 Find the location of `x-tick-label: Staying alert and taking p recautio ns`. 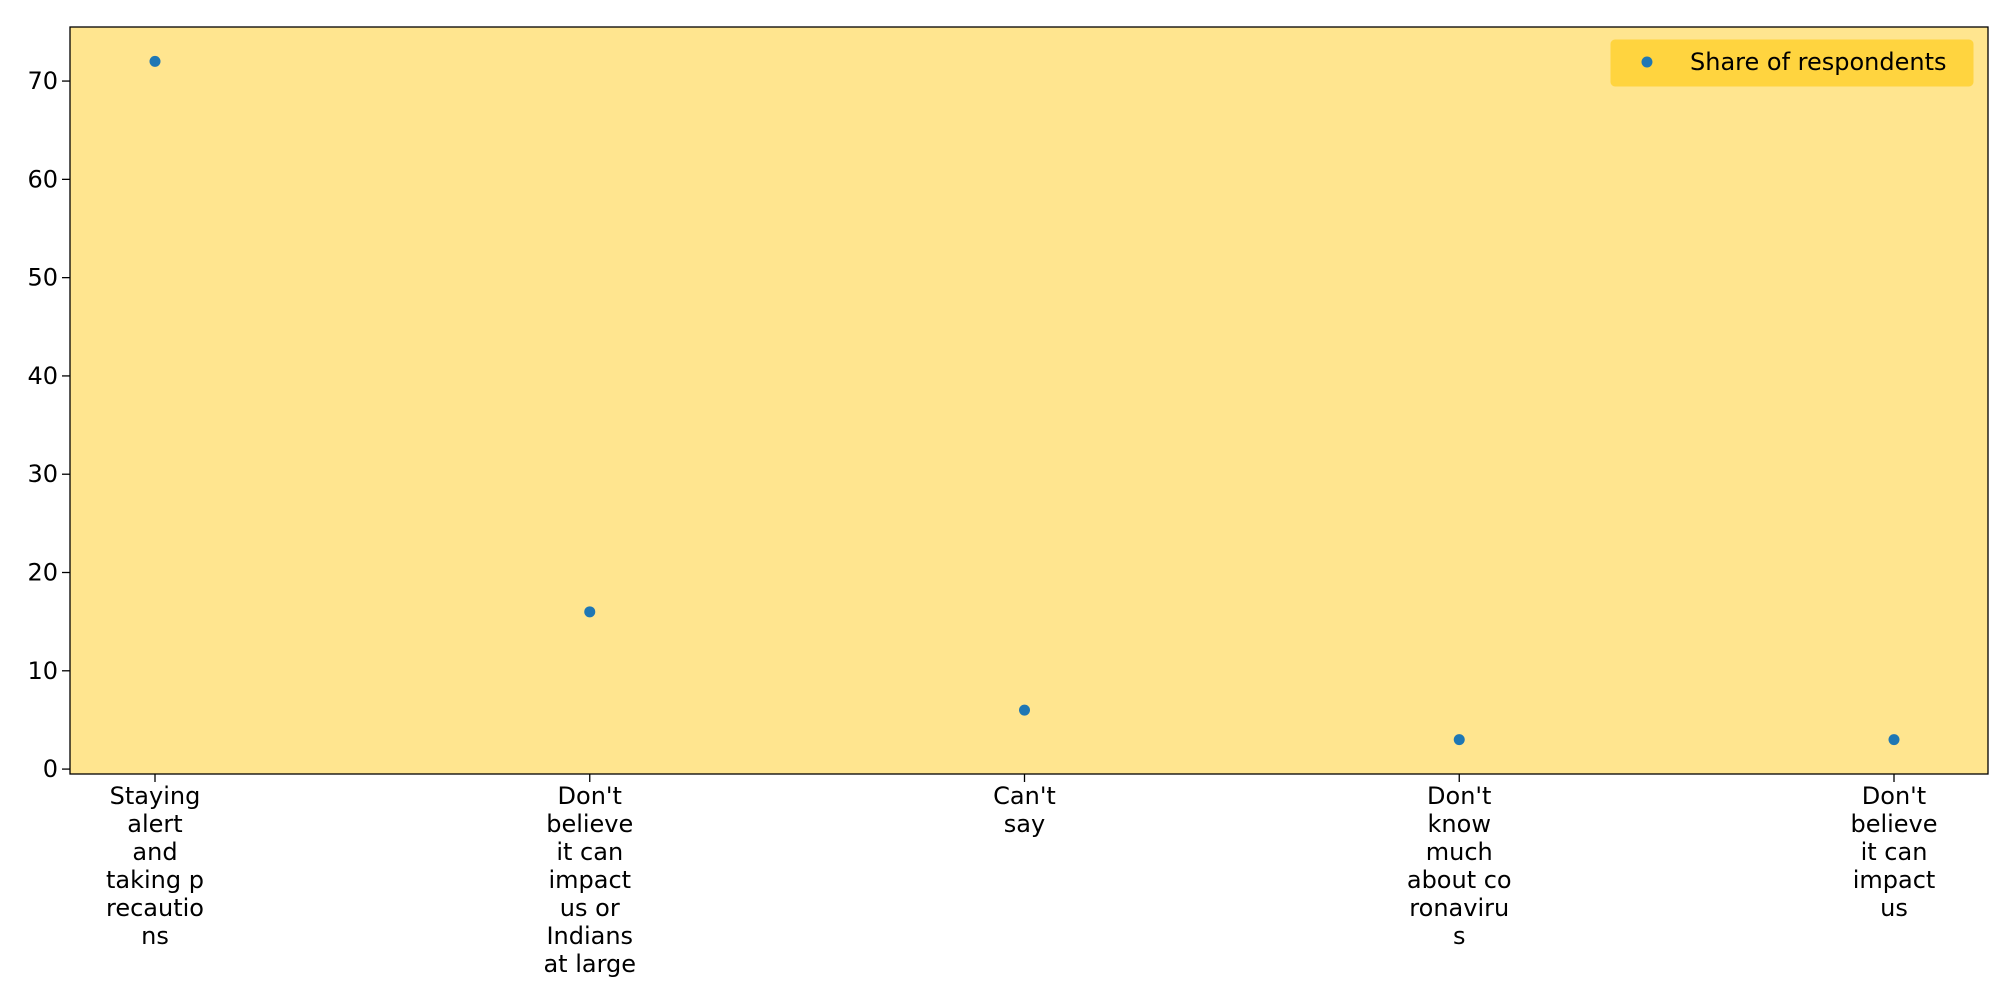

x-tick-label: Staying alert and taking p recautio ns is located at coordinates (155, 866).